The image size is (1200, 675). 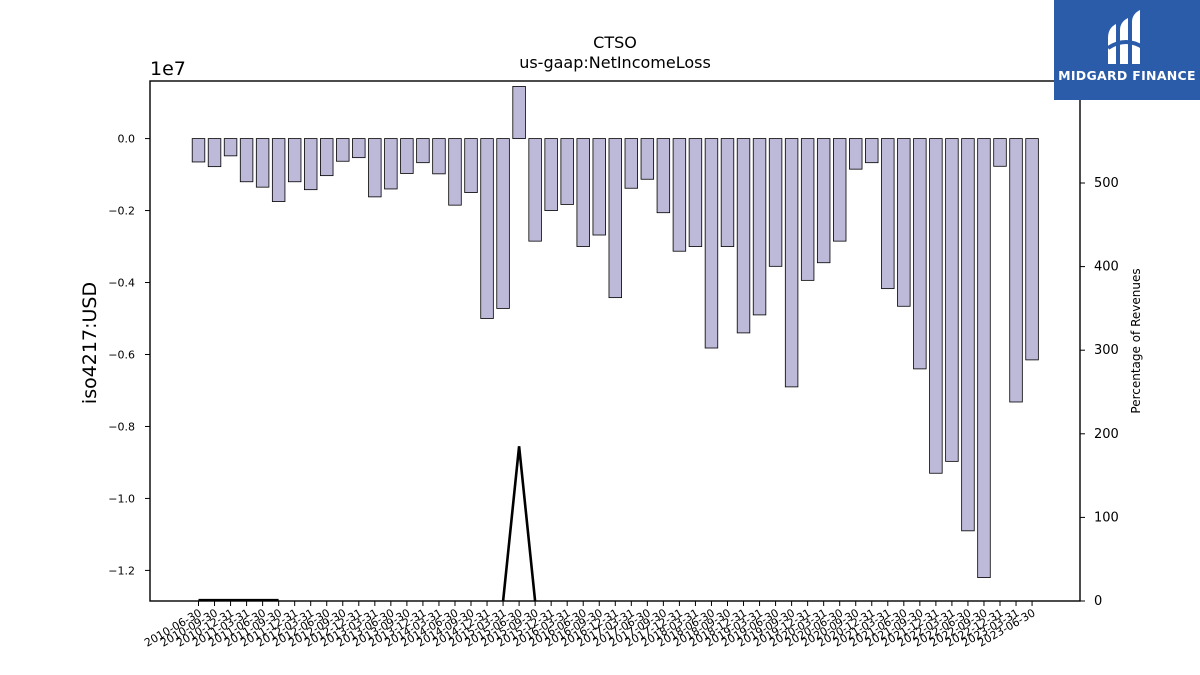 I want to click on logo-text: MIDGARD FINANCE, so click(x=1127, y=75).